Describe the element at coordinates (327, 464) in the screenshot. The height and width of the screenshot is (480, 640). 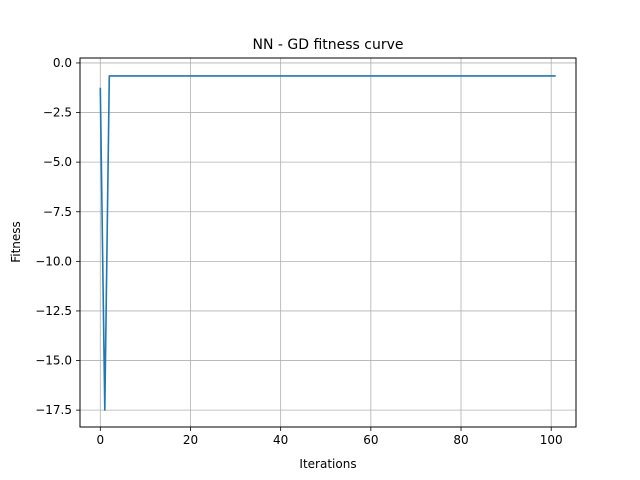
I see `x-axis-label: Iterations` at that location.